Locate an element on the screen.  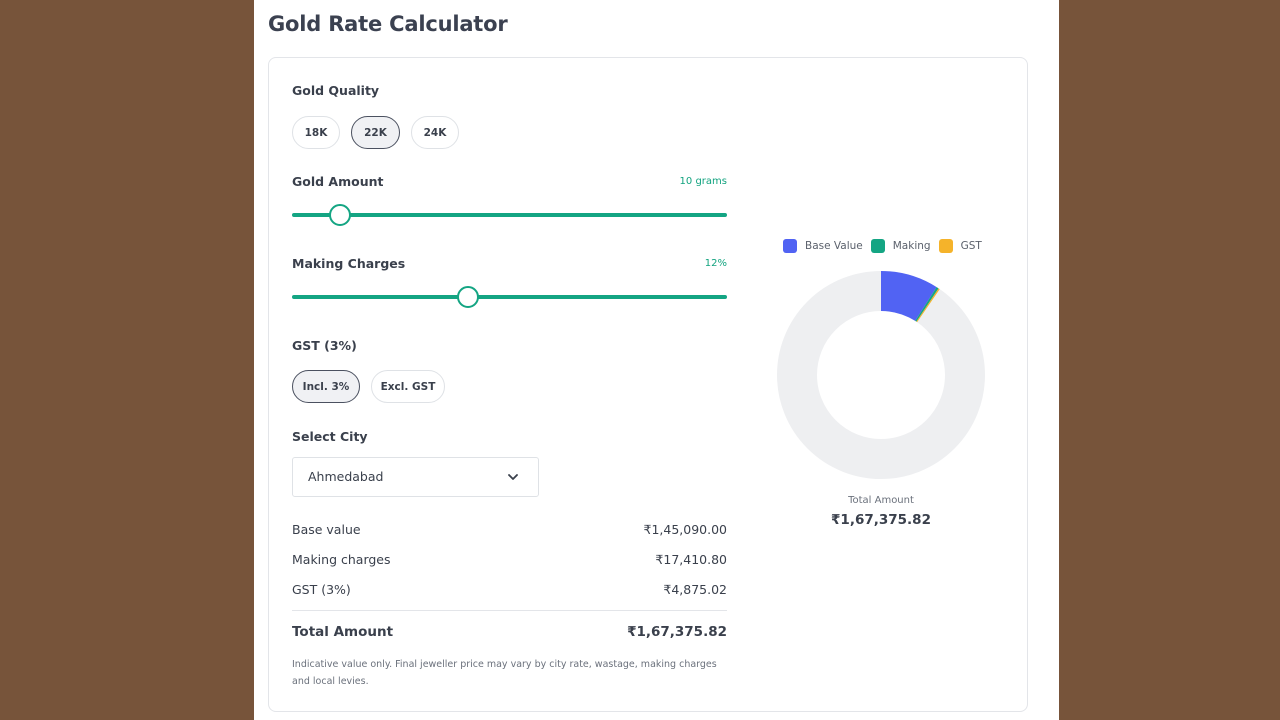
legend-item-gst: GST is located at coordinates (960, 246).